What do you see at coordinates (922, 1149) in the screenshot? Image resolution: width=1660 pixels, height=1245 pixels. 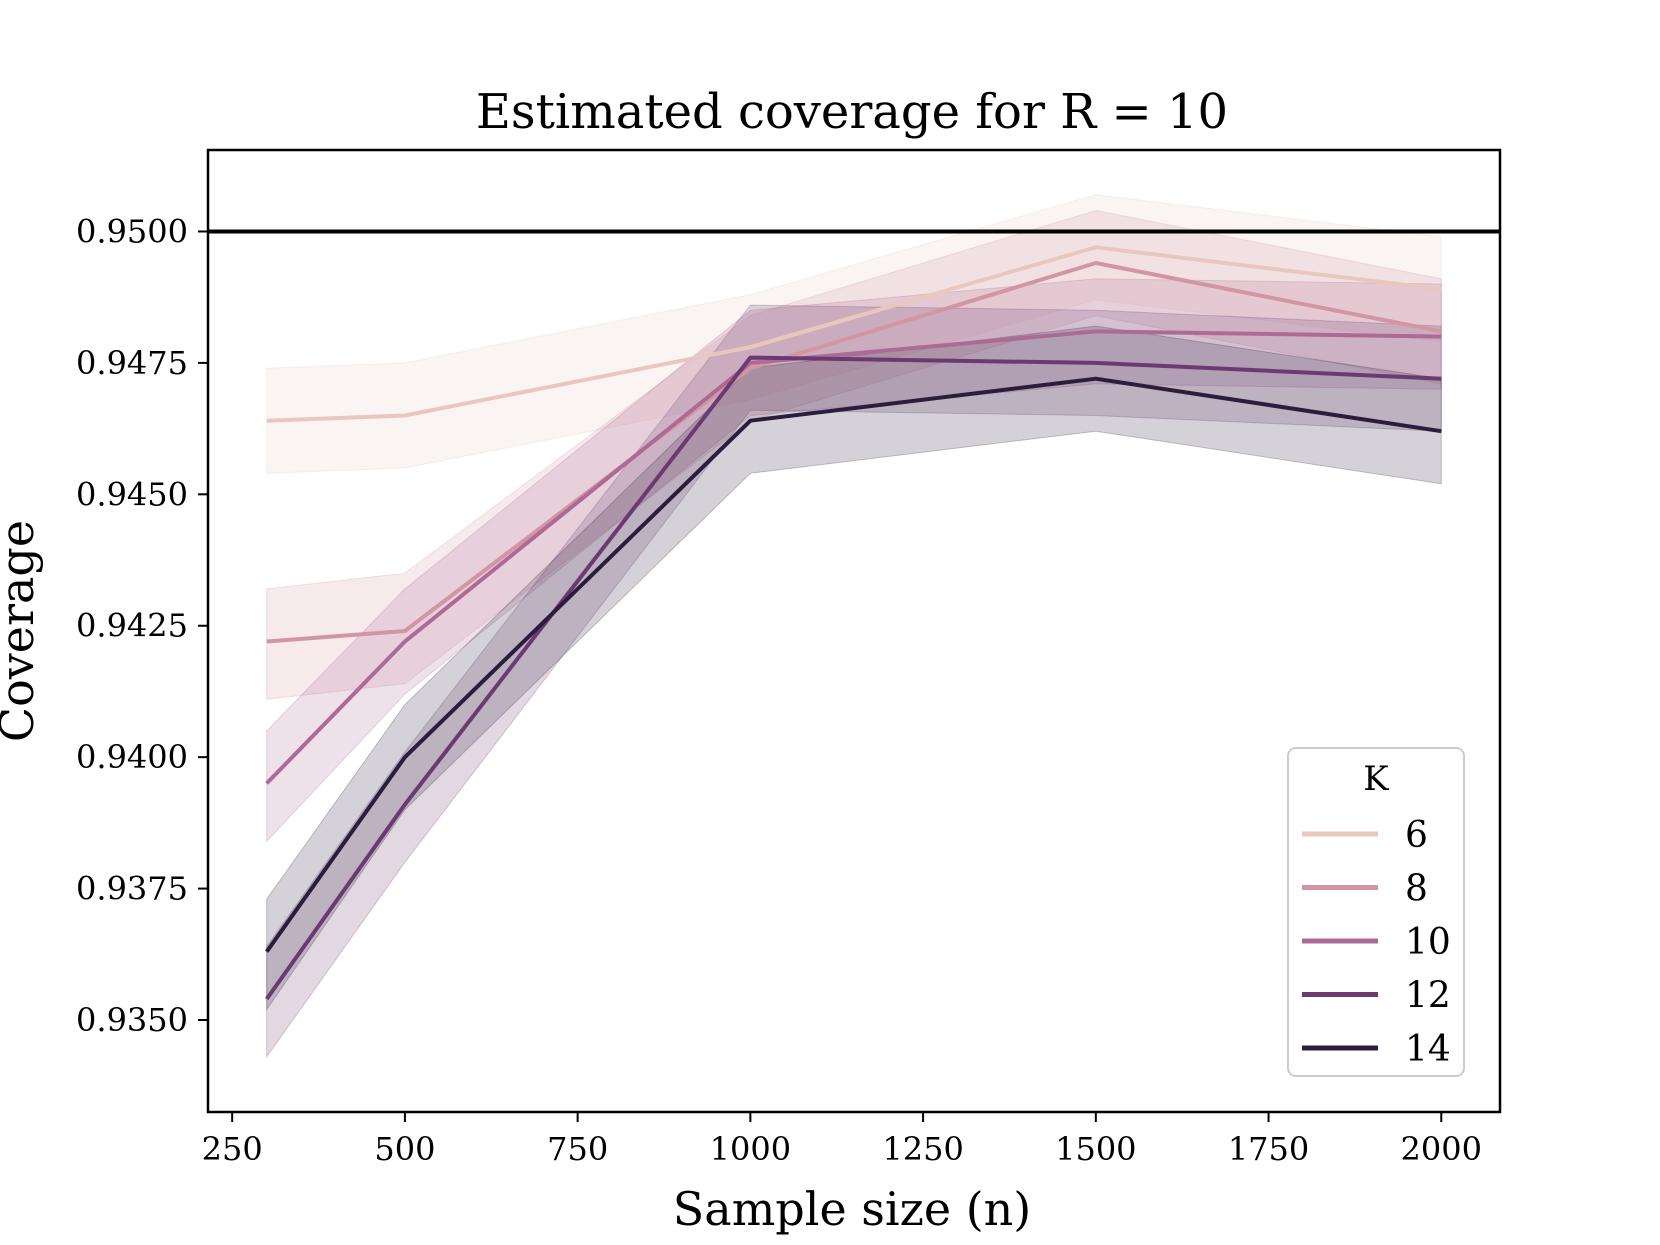 I see `x-tick-label: 1250` at bounding box center [922, 1149].